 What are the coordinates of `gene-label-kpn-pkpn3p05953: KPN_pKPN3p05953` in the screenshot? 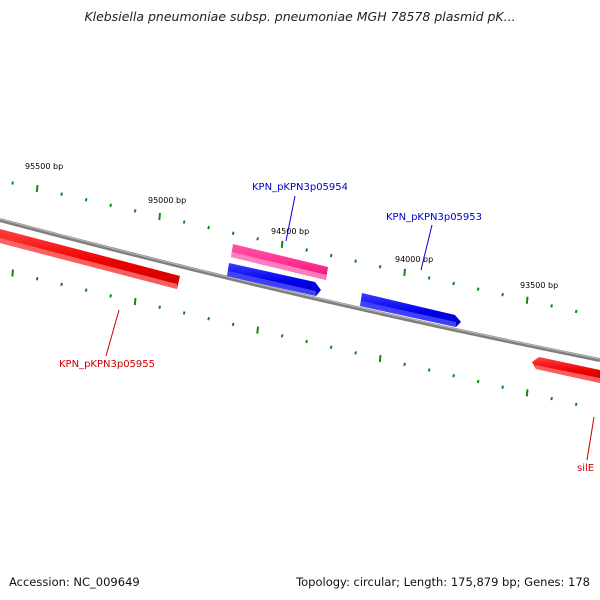 It's located at (434, 217).